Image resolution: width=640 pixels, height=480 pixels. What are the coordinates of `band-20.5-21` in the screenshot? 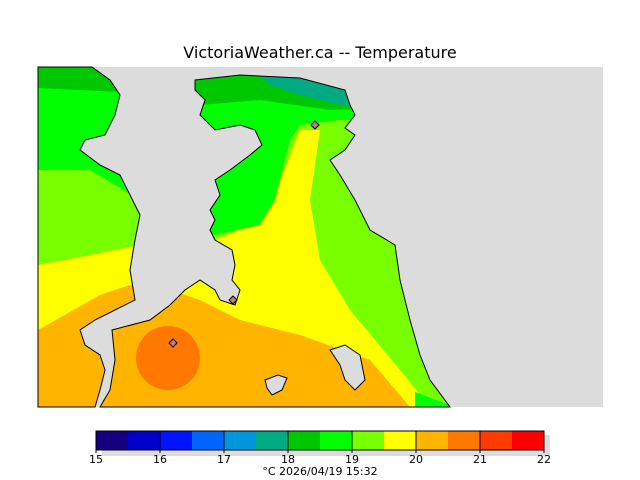 It's located at (168, 358).